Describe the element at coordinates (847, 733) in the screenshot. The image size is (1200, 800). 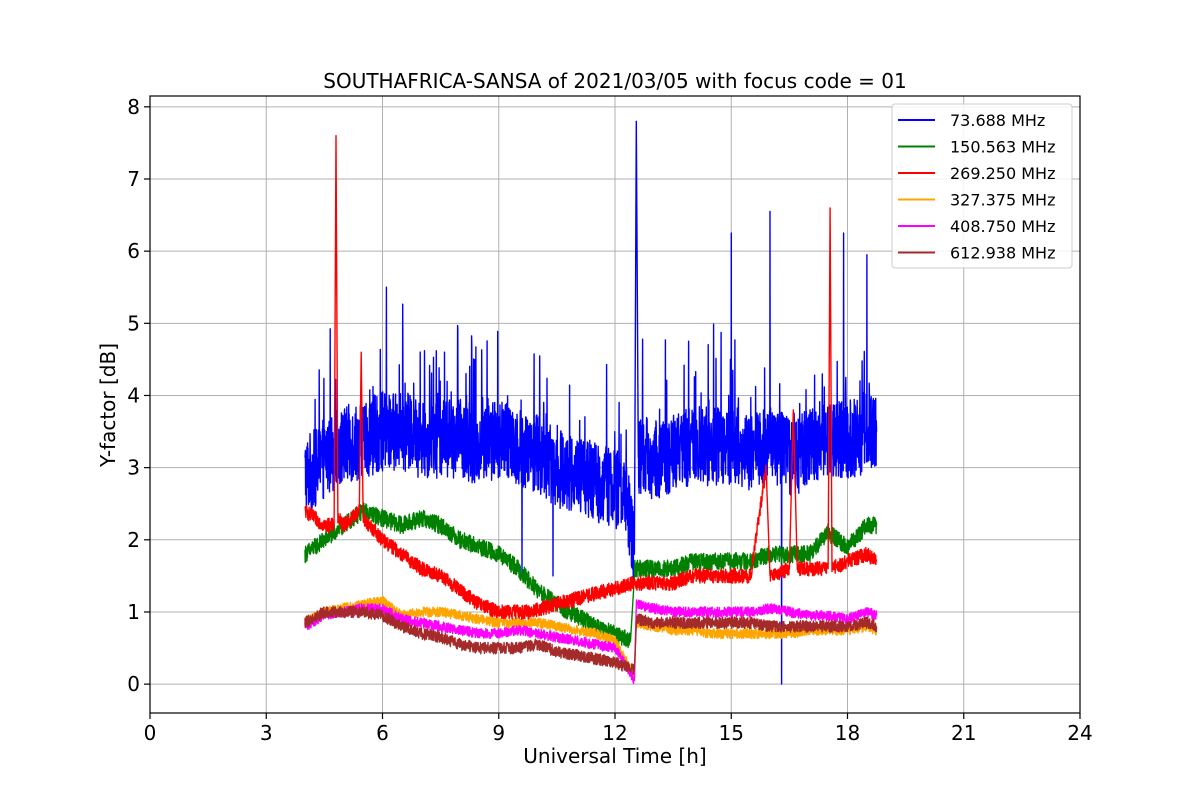
I see `x-tick-label: 18` at that location.